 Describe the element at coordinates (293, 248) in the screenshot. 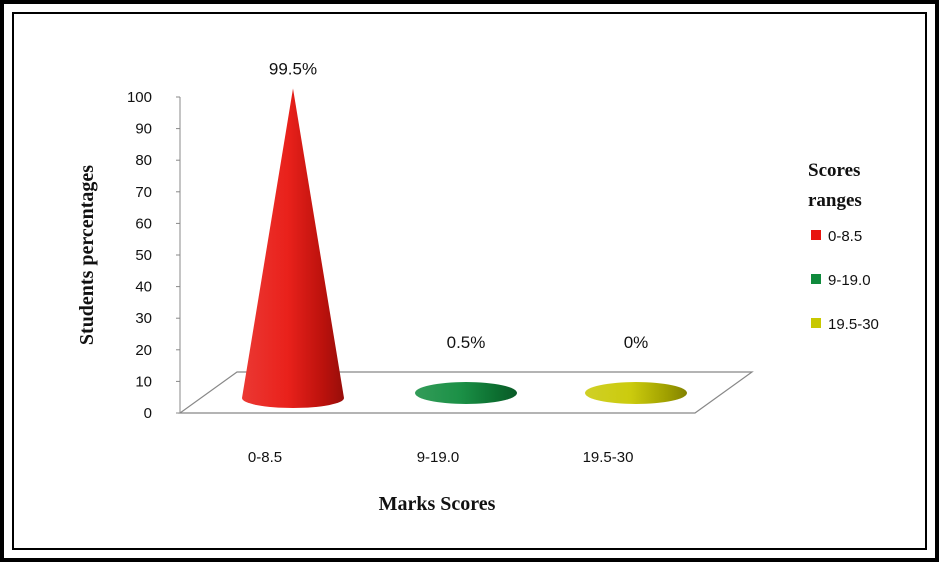

I see `cone-mark` at that location.